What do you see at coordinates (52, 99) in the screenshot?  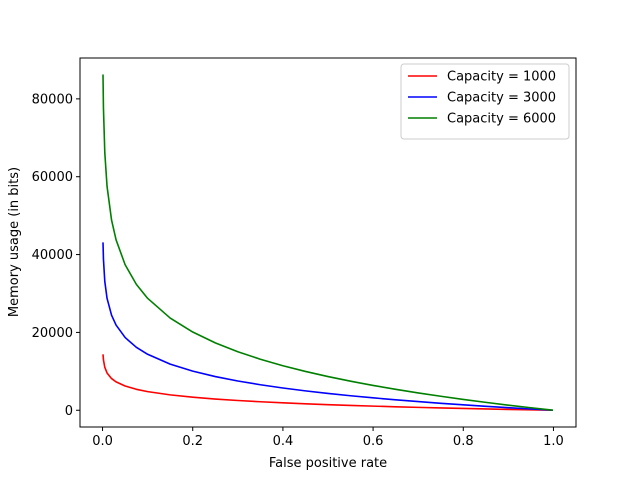 I see `y-tick-label: 80000` at bounding box center [52, 99].